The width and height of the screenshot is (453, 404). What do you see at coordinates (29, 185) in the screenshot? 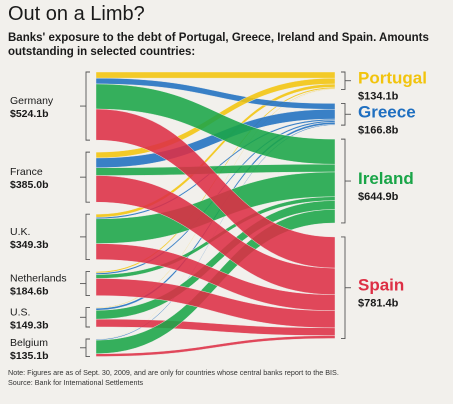
I see `source-value-france: $385.0b` at bounding box center [29, 185].